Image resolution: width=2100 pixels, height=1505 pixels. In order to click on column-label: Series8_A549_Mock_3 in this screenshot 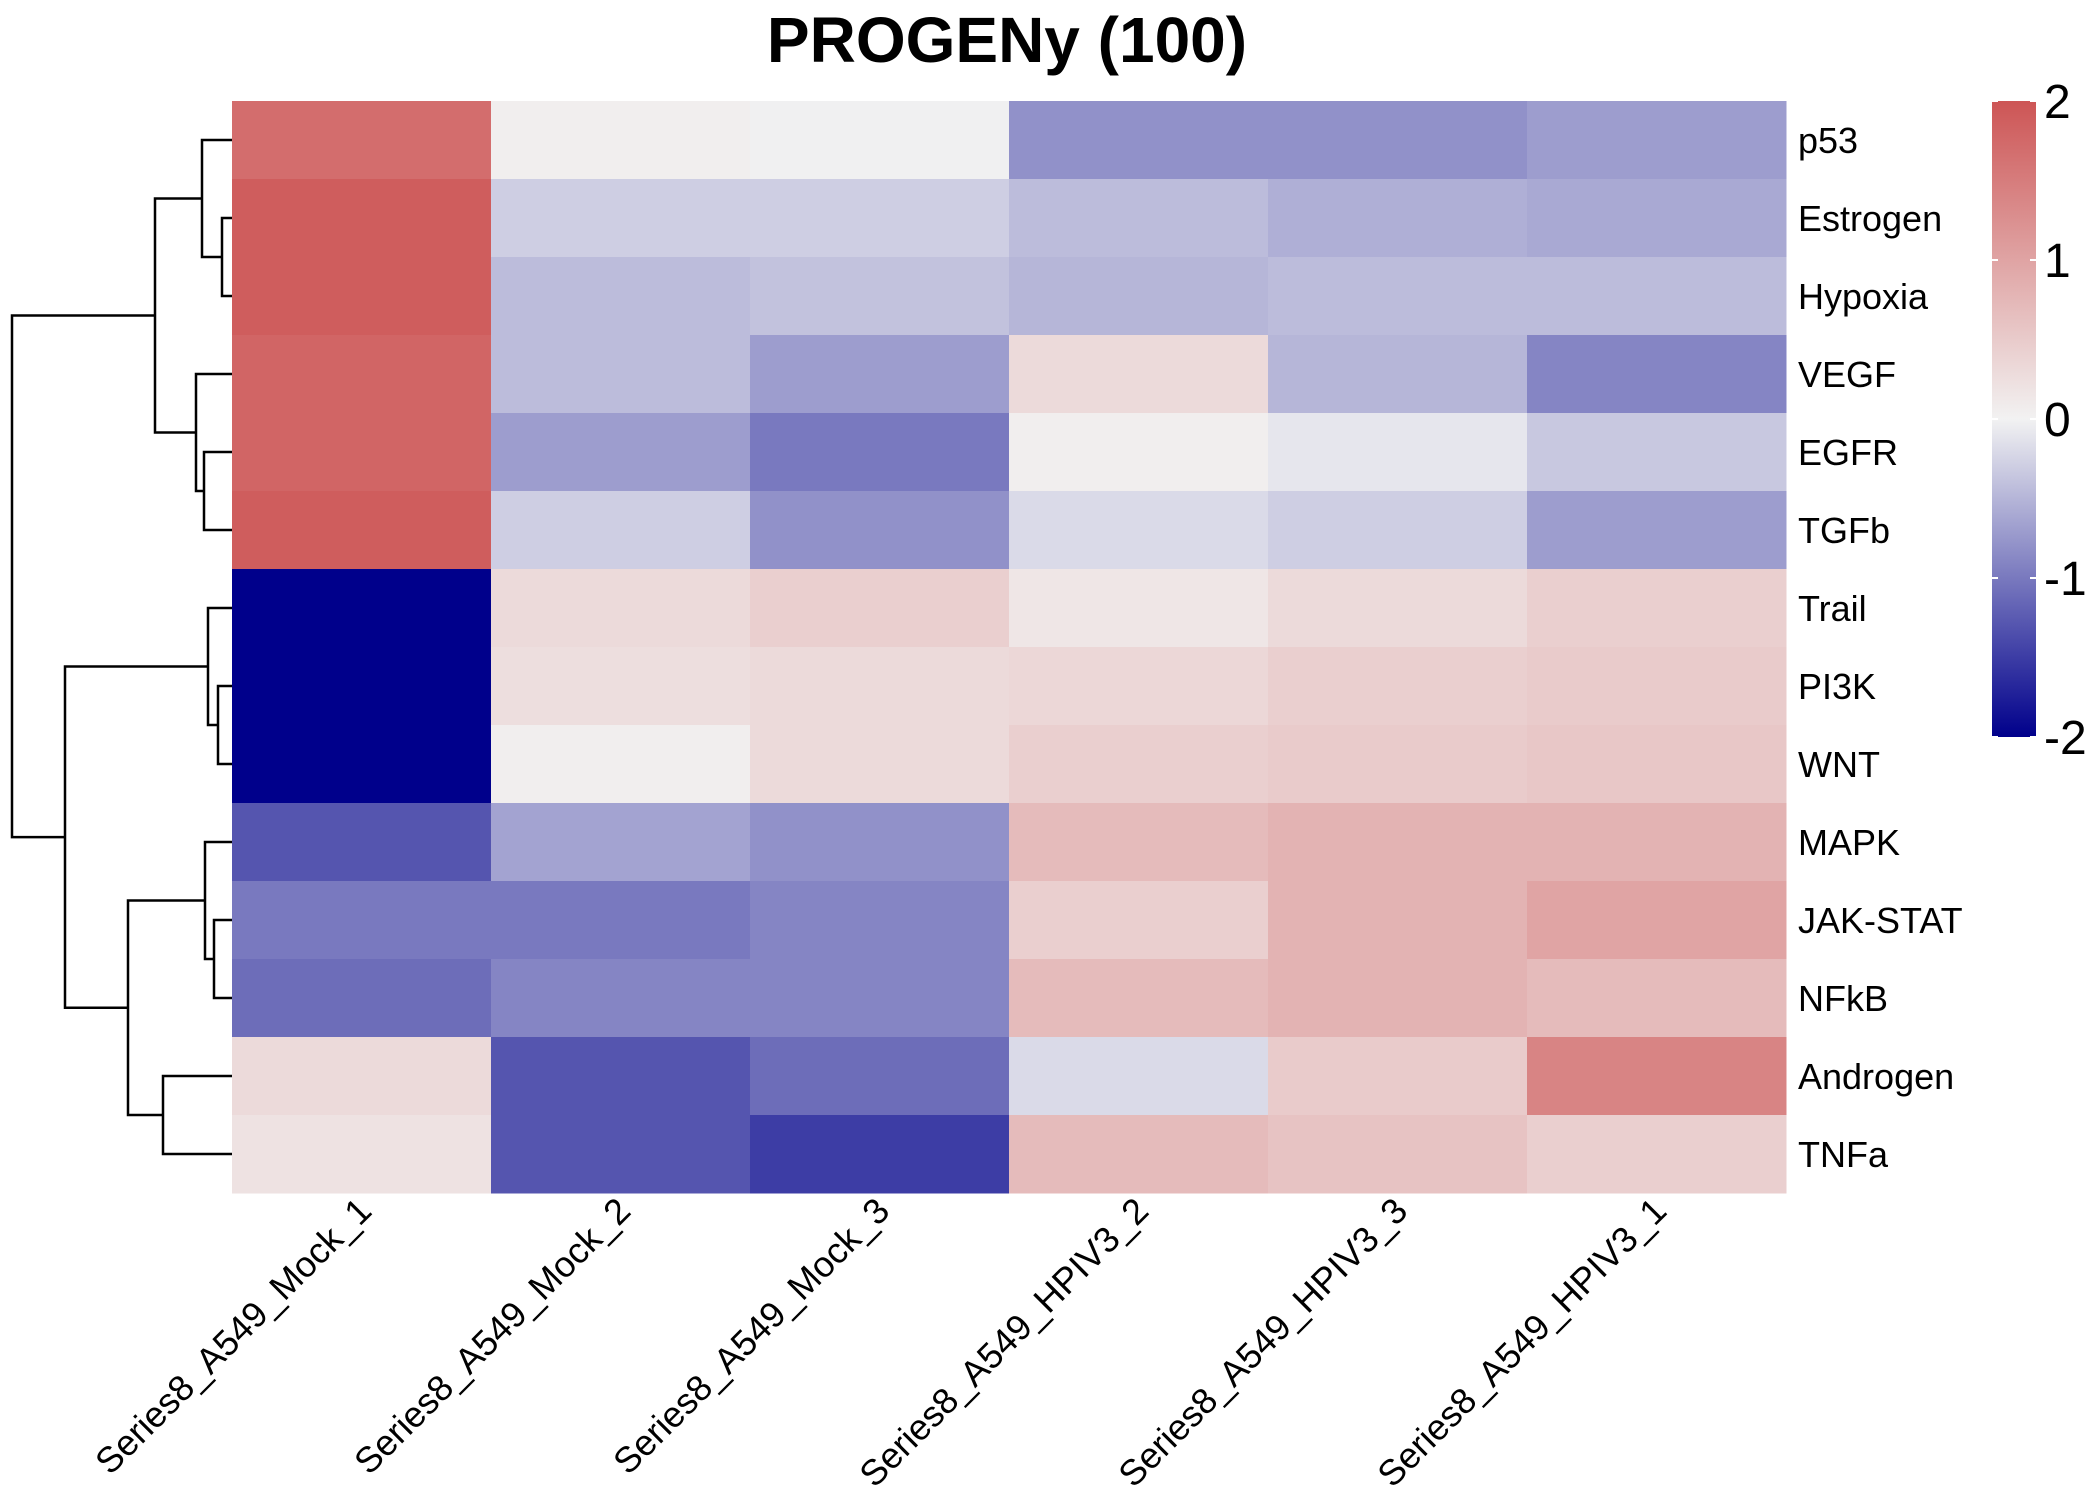, I will do `click(751, 1336)`.